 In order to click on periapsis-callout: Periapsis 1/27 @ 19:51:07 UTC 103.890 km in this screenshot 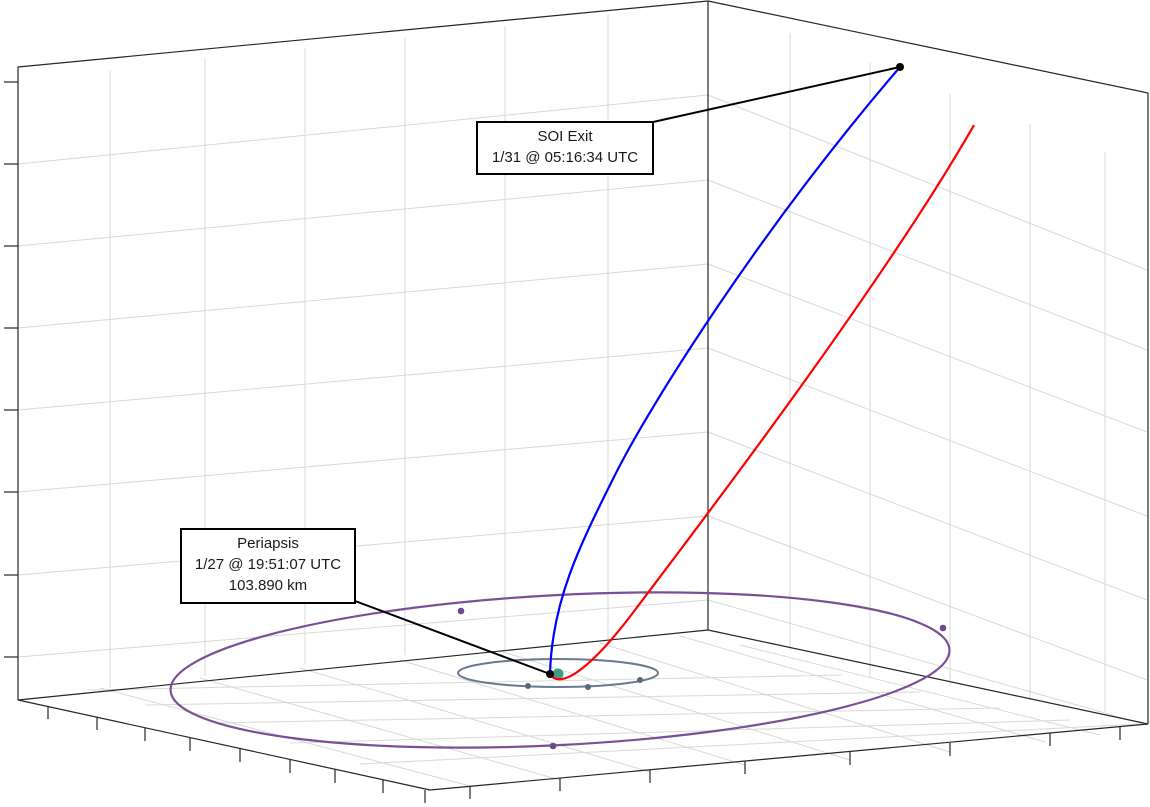, I will do `click(268, 566)`.